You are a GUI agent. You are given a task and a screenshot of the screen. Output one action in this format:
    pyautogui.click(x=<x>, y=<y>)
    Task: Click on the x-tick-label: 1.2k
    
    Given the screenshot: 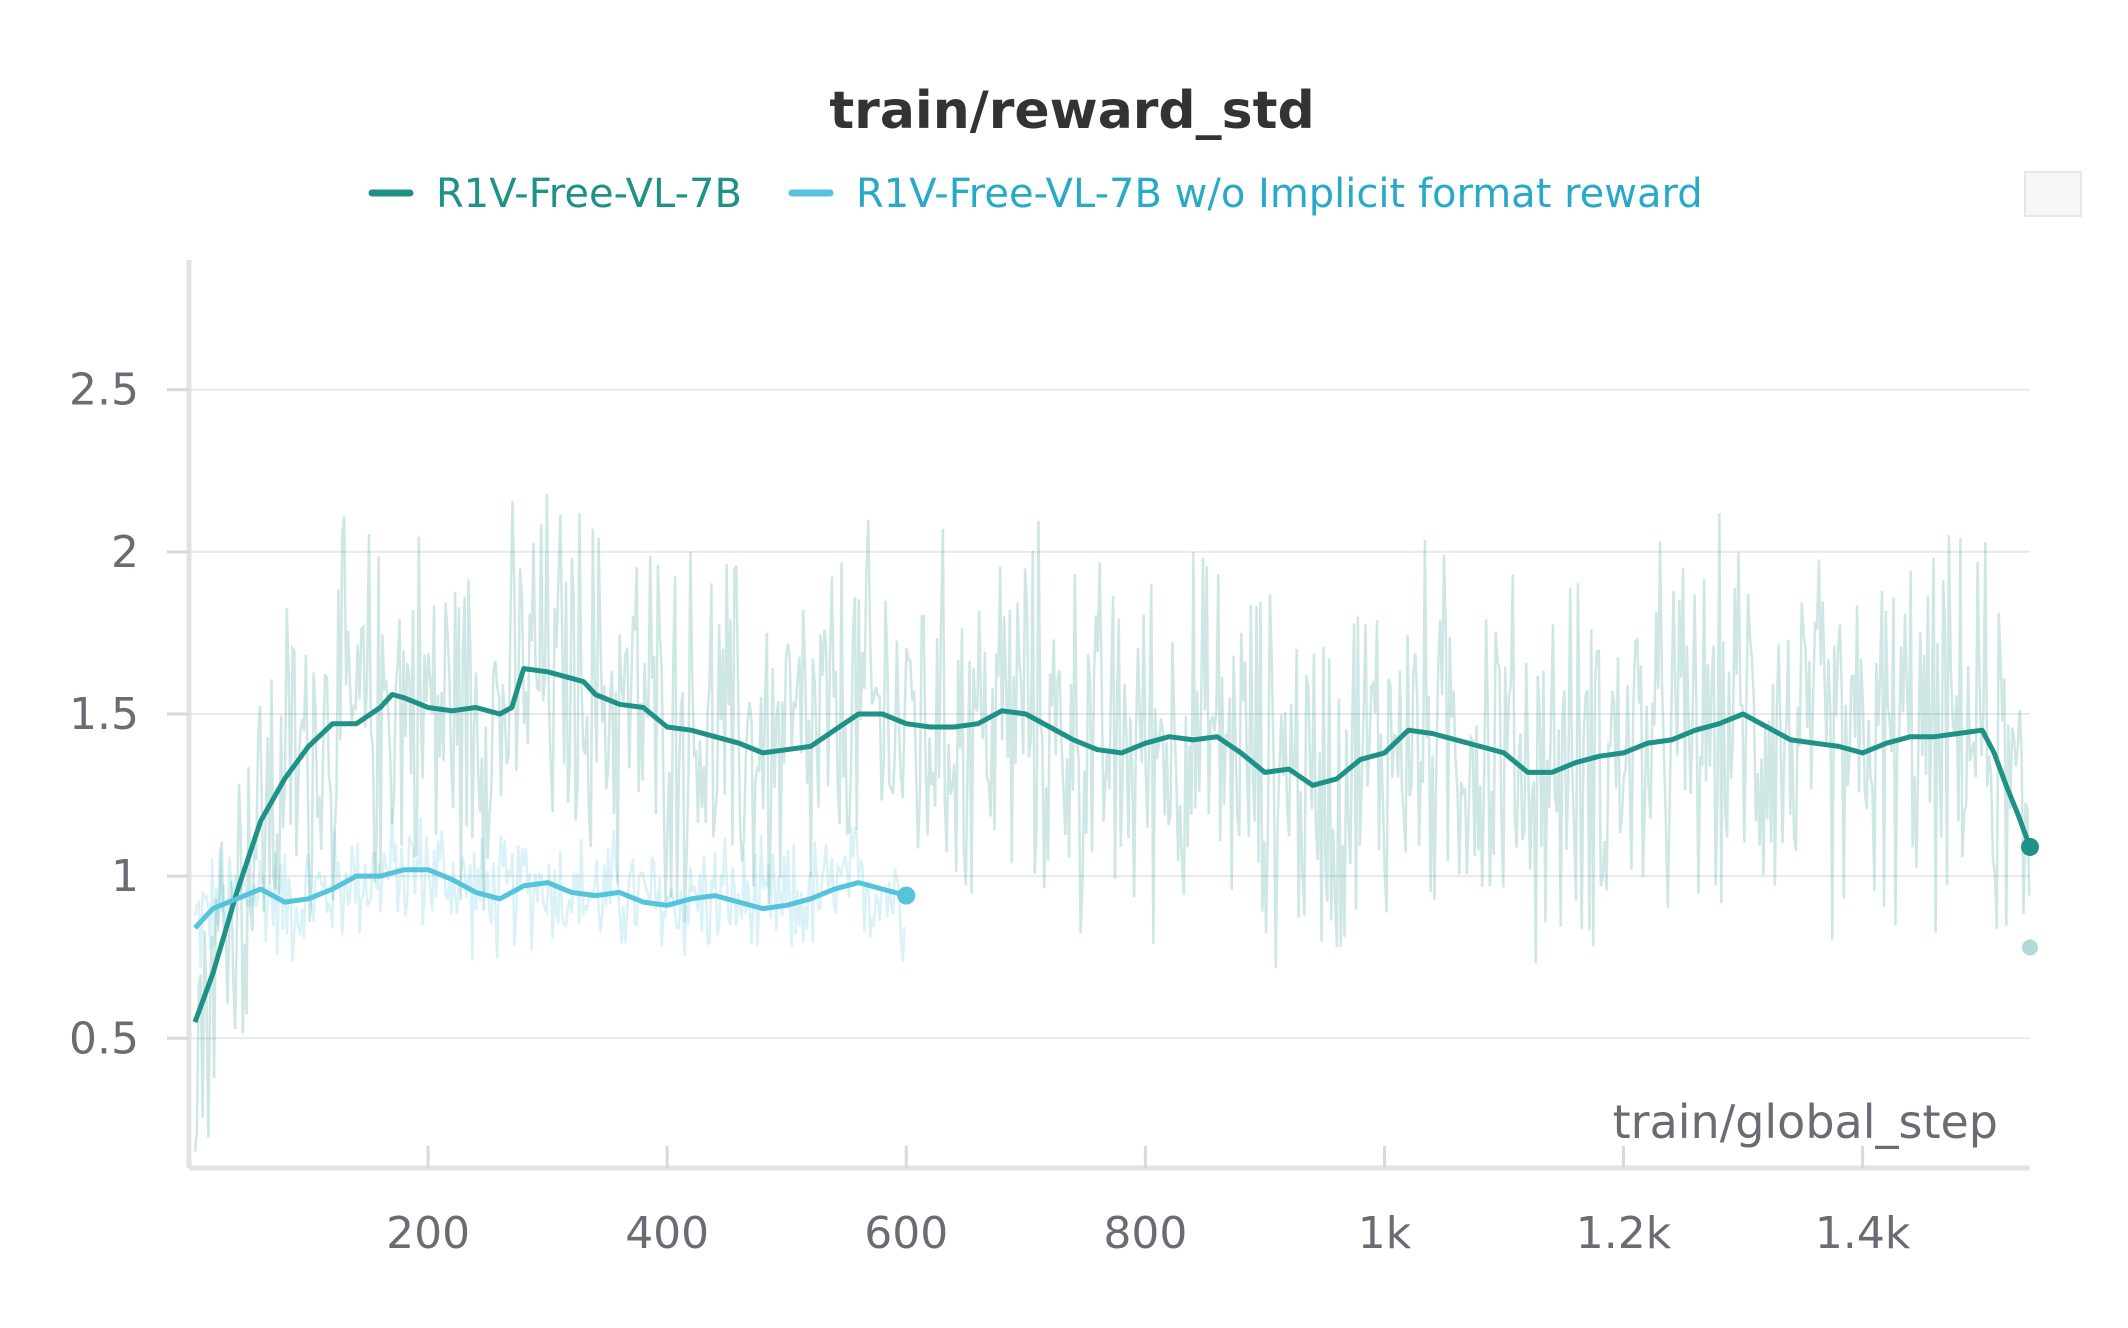 What is the action you would take?
    pyautogui.click(x=1624, y=1233)
    